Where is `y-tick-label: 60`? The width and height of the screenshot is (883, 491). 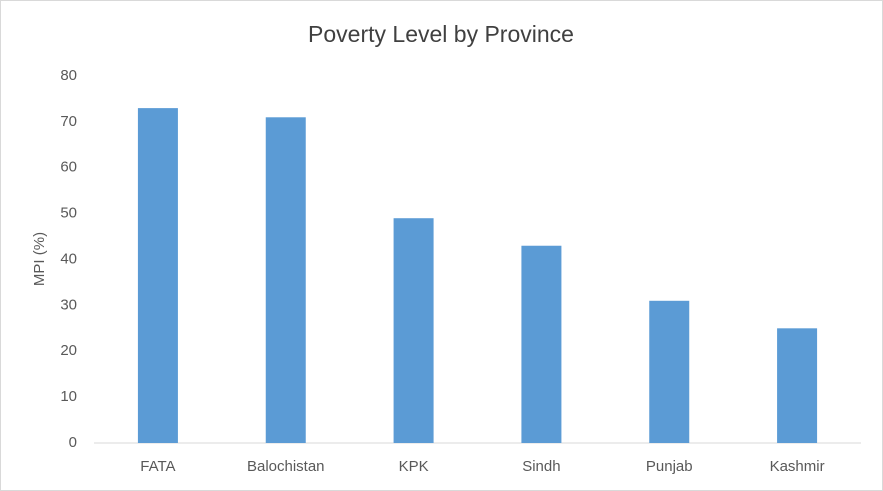
y-tick-label: 60 is located at coordinates (68, 167).